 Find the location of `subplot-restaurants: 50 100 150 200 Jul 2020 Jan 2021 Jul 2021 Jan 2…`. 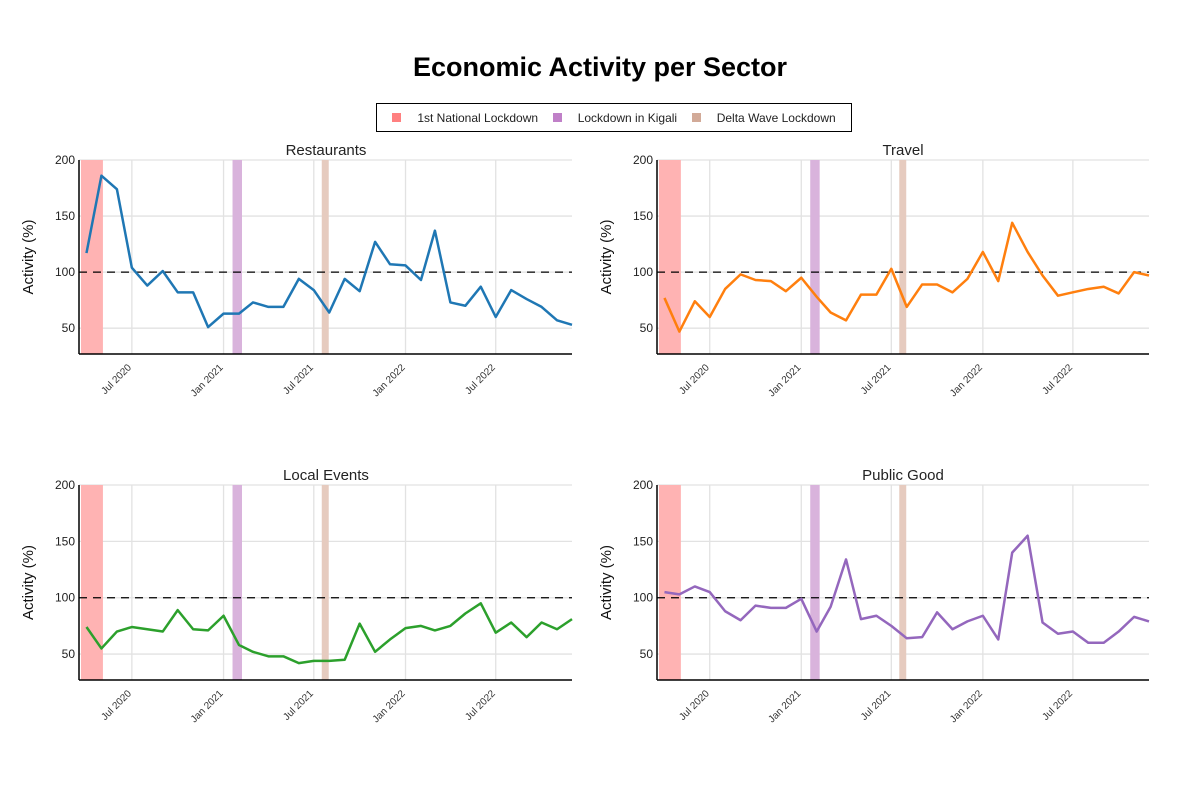

subplot-restaurants: 50 100 150 200 Jul 2020 Jan 2021 Jul 2021 Jan 2… is located at coordinates (296, 270).